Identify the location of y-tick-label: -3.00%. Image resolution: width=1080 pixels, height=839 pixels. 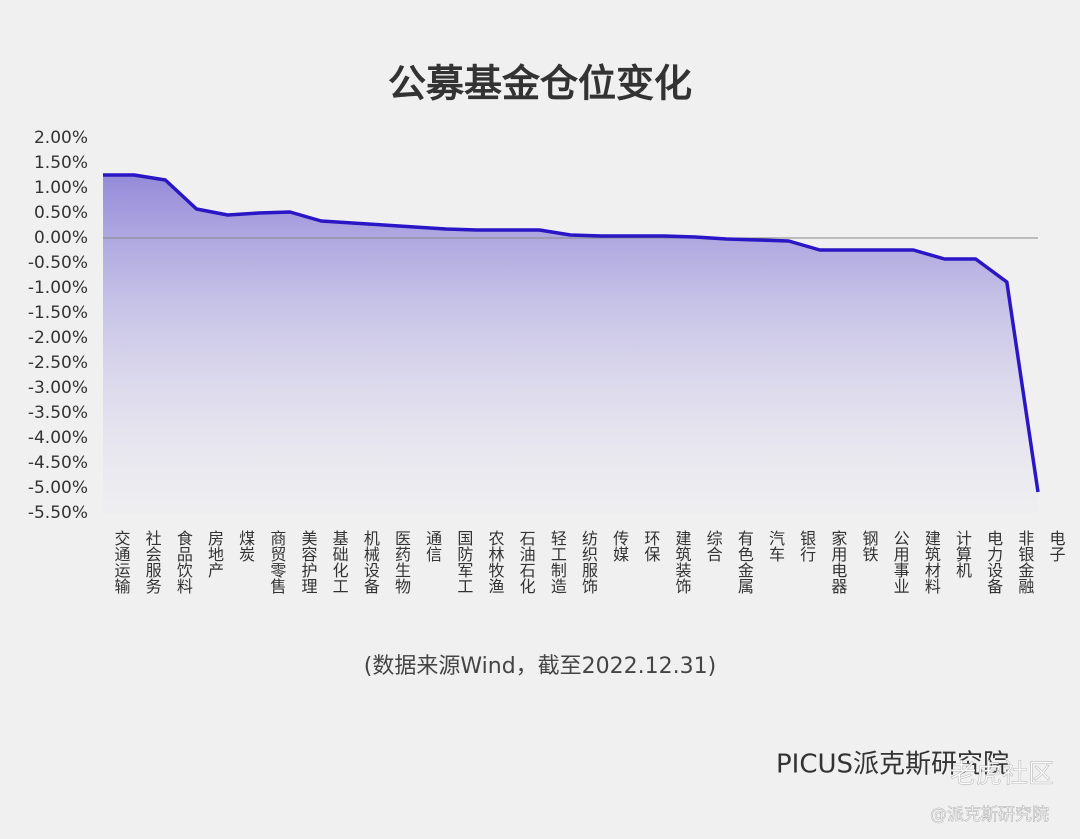
(58, 388).